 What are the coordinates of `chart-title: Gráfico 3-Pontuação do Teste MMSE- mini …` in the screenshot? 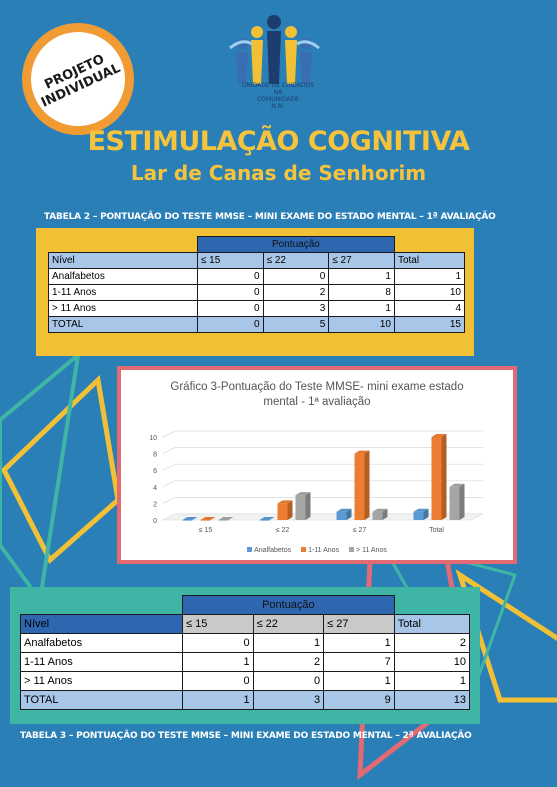 It's located at (317, 395).